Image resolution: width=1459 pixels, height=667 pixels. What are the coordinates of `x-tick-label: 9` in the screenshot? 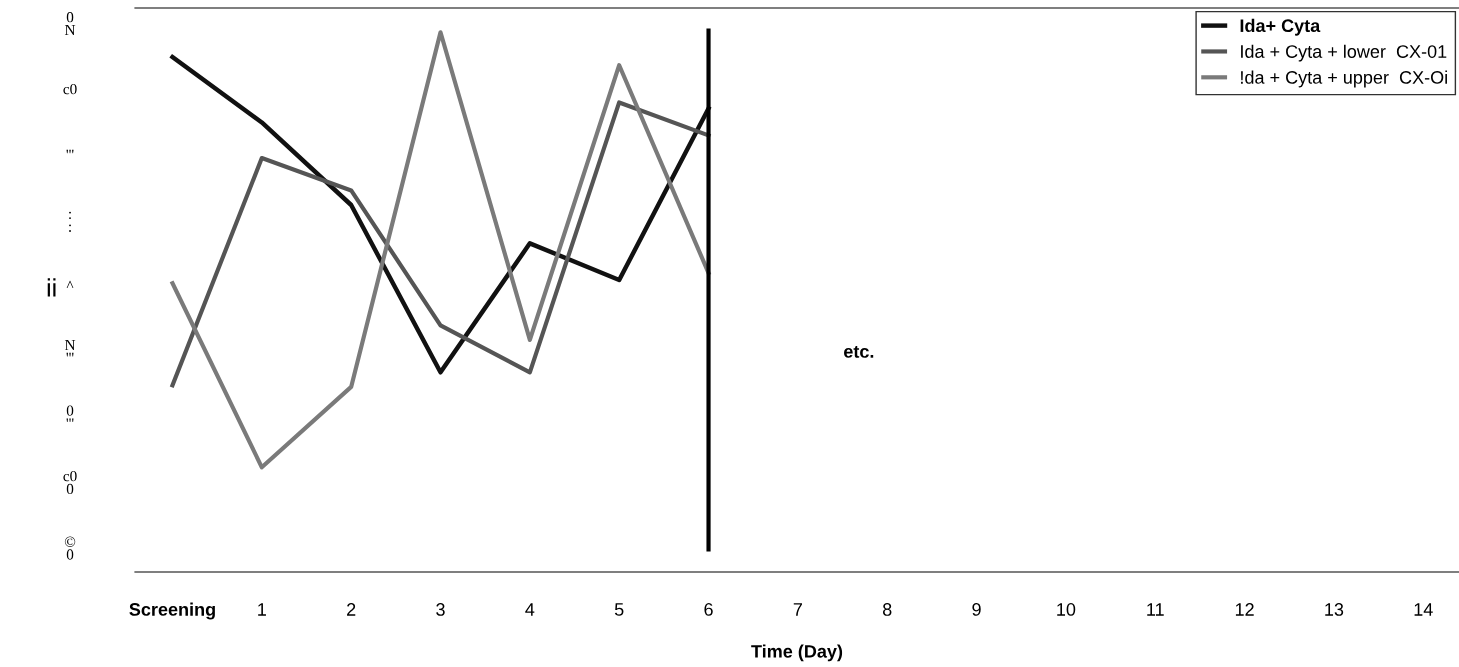 It's located at (976, 609).